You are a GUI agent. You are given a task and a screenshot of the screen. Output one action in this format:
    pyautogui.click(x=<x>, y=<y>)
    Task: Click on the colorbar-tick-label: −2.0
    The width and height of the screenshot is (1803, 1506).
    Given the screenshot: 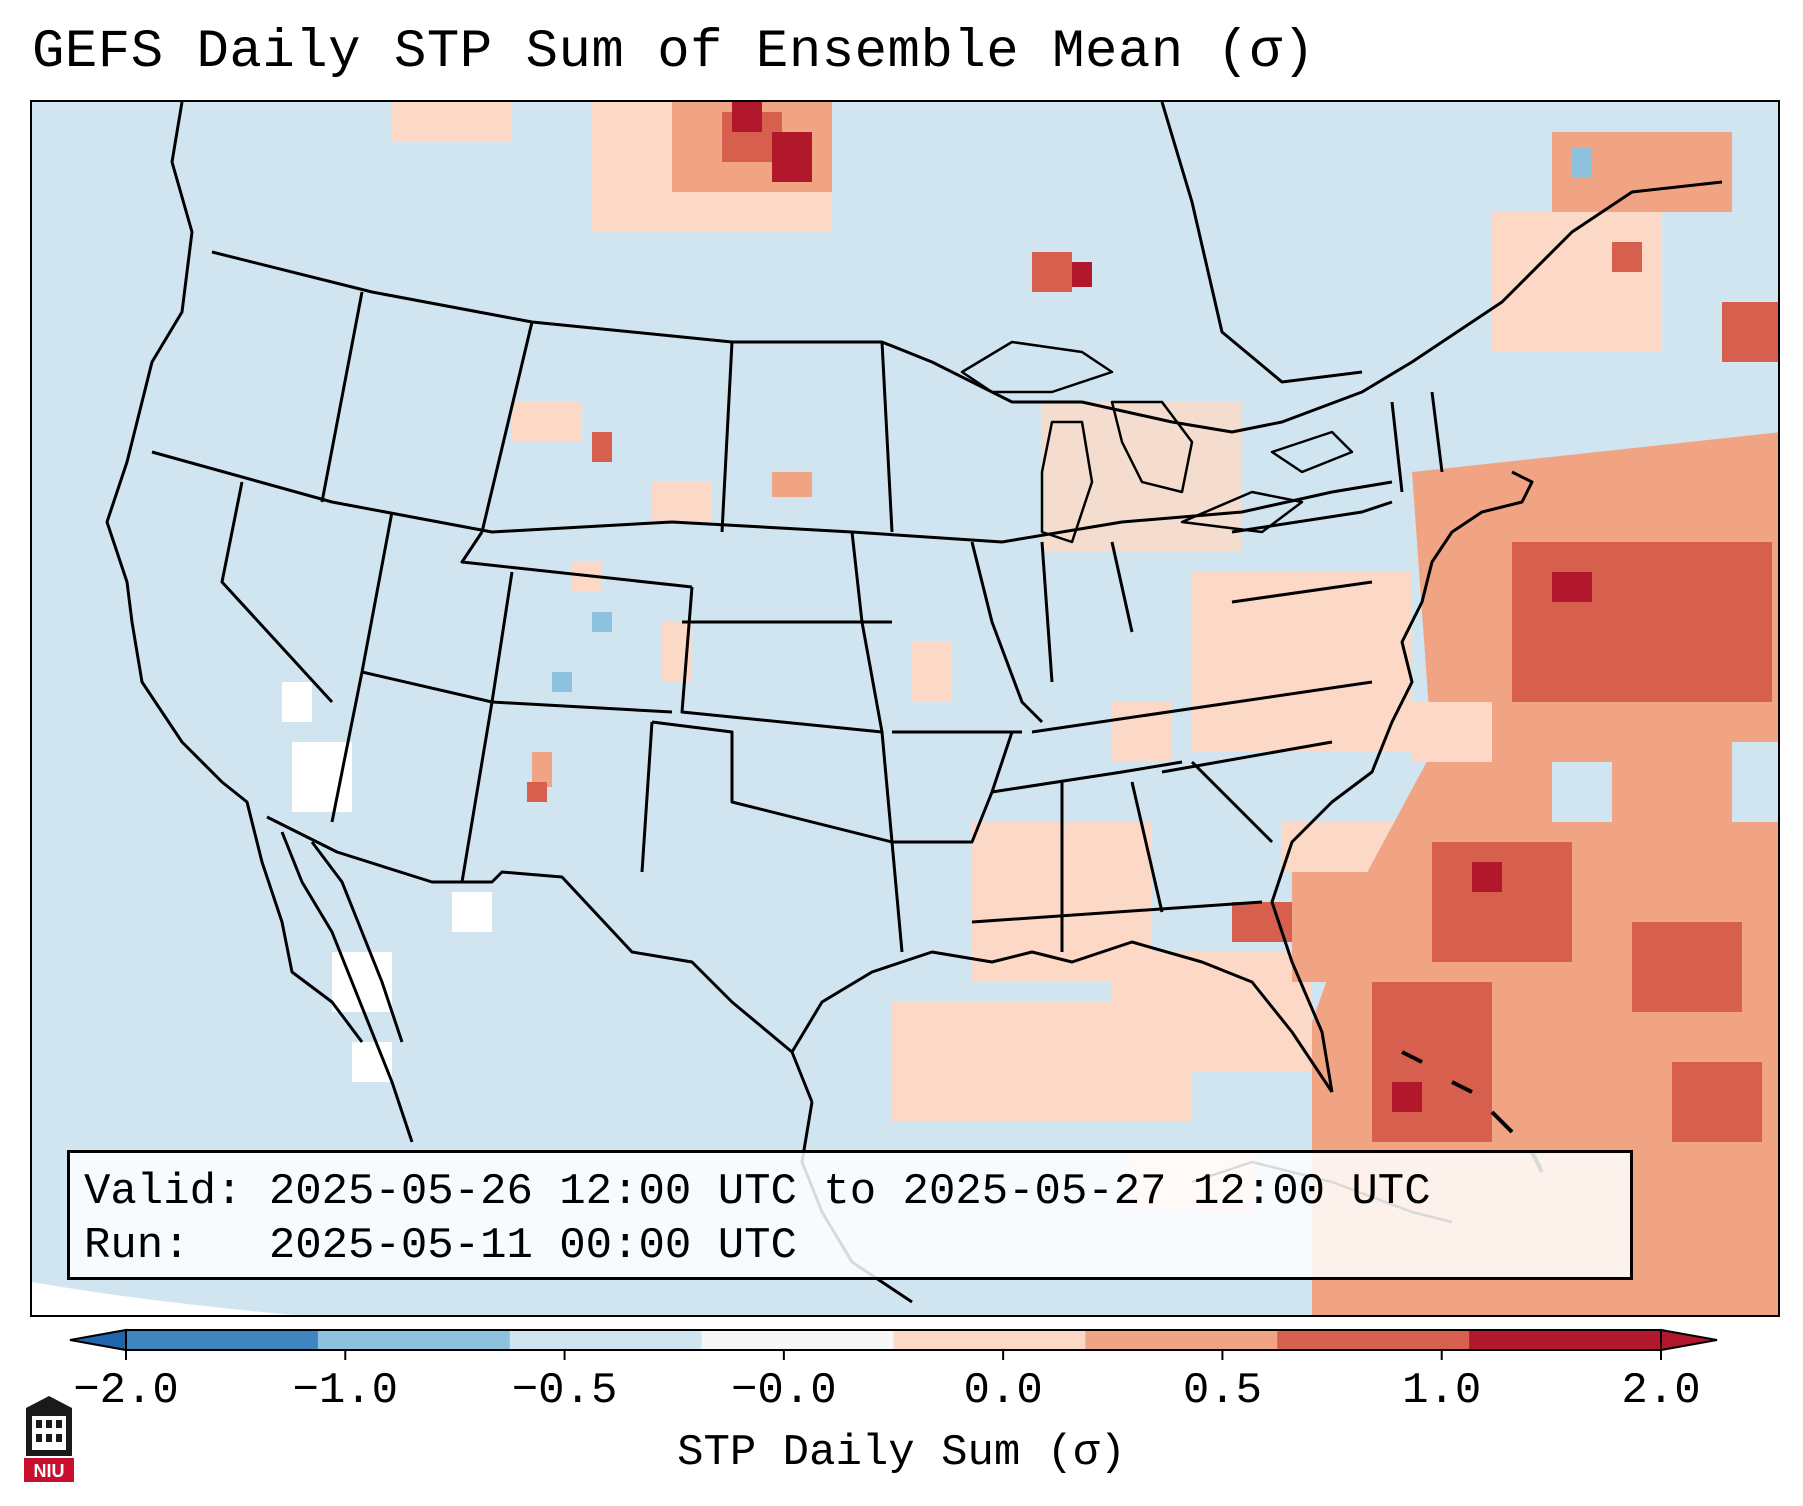 What is the action you would take?
    pyautogui.click(x=126, y=1391)
    